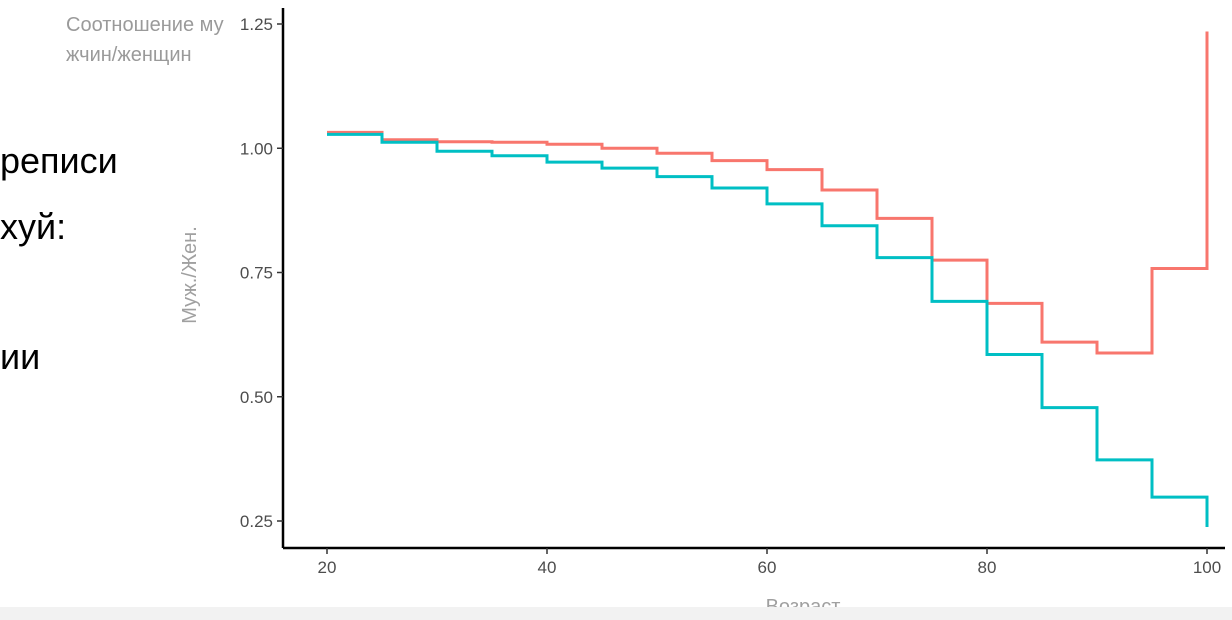  Describe the element at coordinates (59, 160) in the screenshot. I see `slide-text-line-1: реписи` at that location.